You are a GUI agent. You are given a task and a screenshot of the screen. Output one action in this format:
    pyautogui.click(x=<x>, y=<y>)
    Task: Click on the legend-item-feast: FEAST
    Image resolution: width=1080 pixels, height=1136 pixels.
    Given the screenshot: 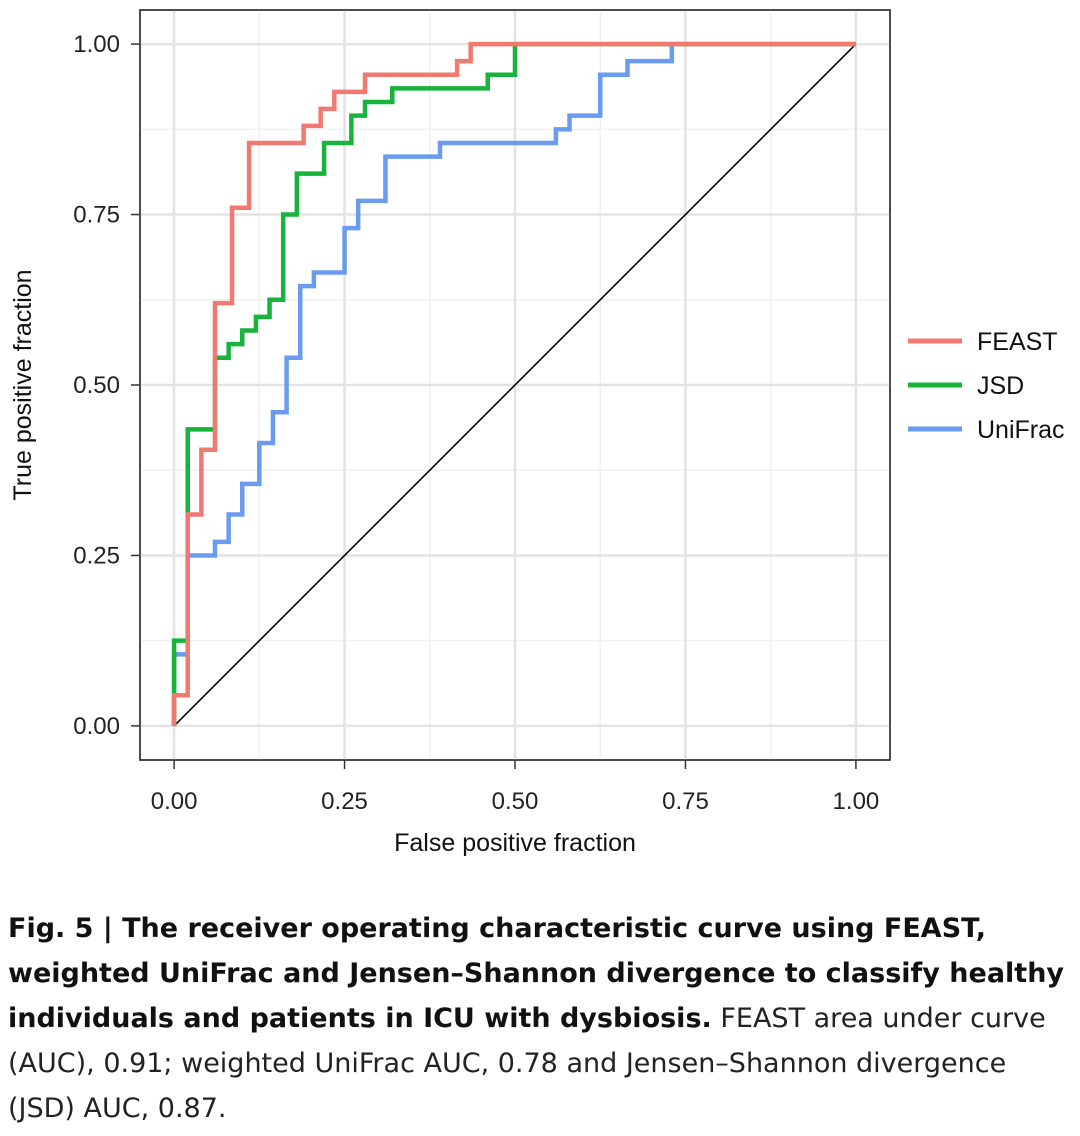 What is the action you would take?
    pyautogui.click(x=983, y=342)
    